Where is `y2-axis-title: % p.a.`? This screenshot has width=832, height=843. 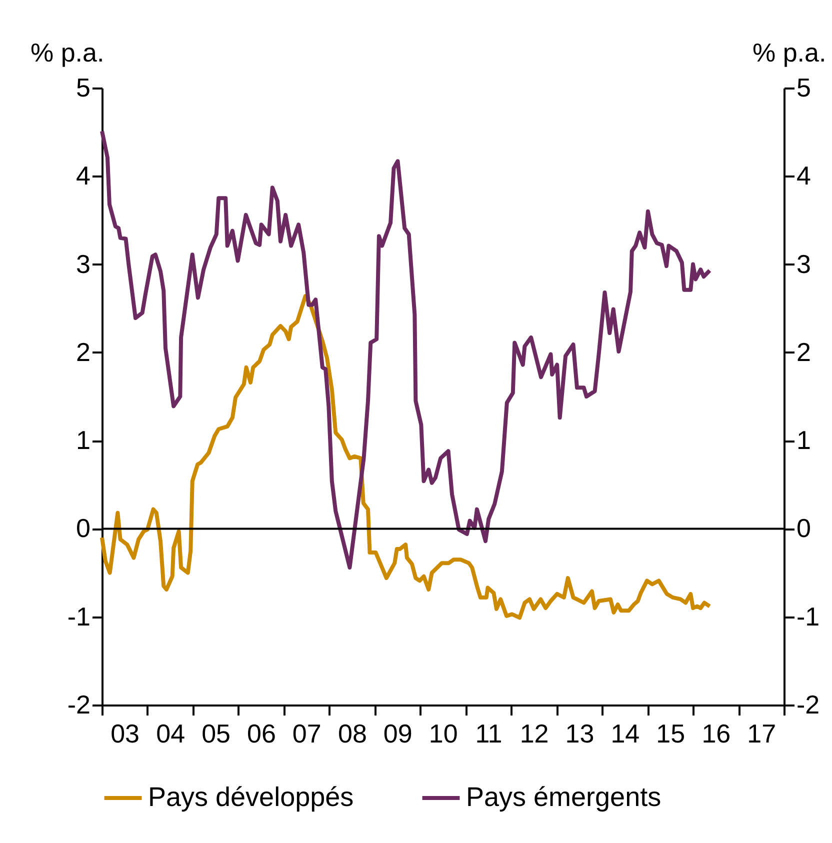 y2-axis-title: % p.a. is located at coordinates (789, 53).